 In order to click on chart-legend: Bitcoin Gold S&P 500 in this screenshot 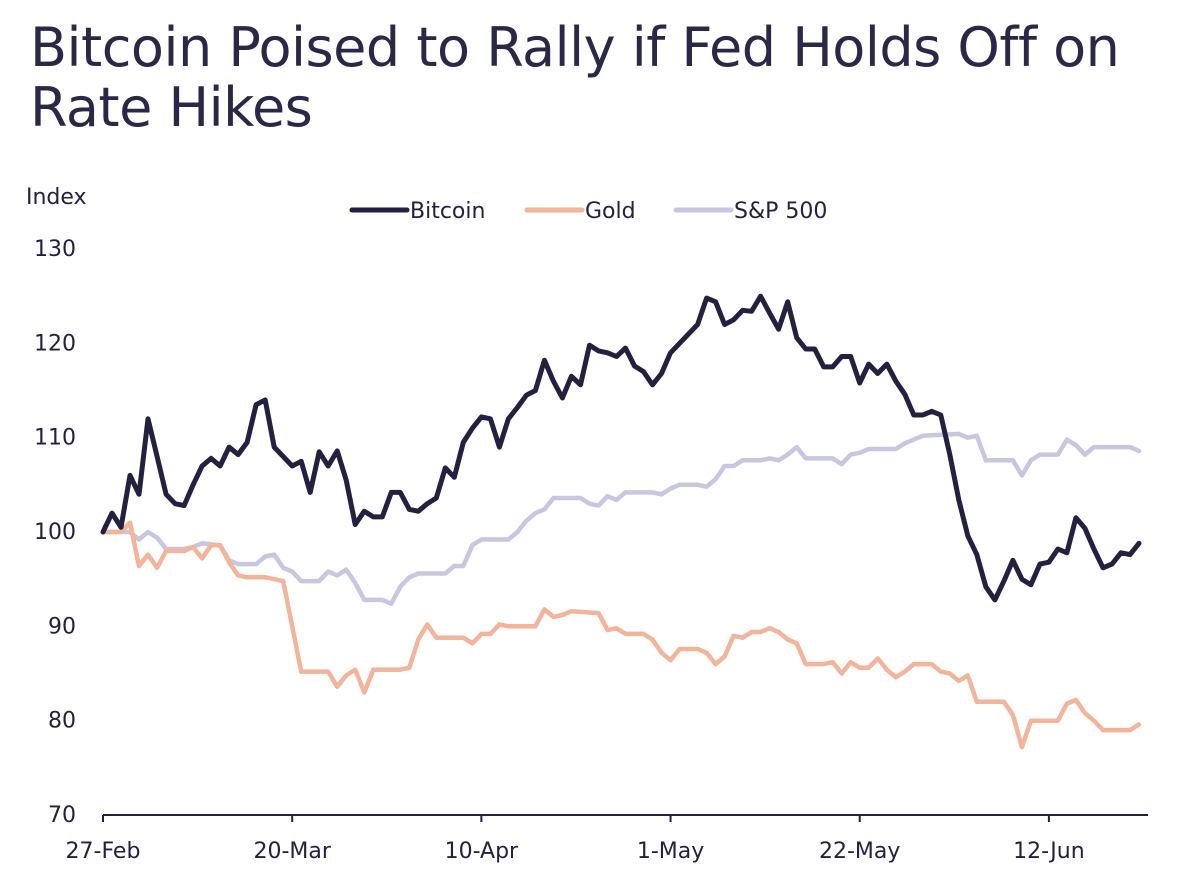, I will do `click(588, 211)`.